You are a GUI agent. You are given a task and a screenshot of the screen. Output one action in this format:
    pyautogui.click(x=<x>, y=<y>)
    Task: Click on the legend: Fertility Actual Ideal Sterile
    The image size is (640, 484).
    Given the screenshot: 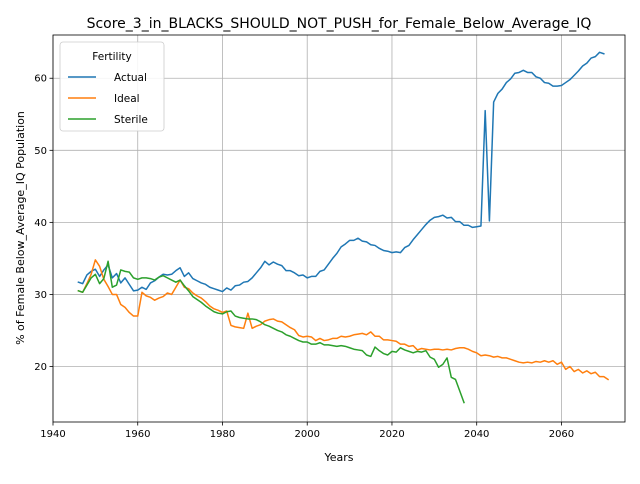 What is the action you would take?
    pyautogui.click(x=112, y=86)
    